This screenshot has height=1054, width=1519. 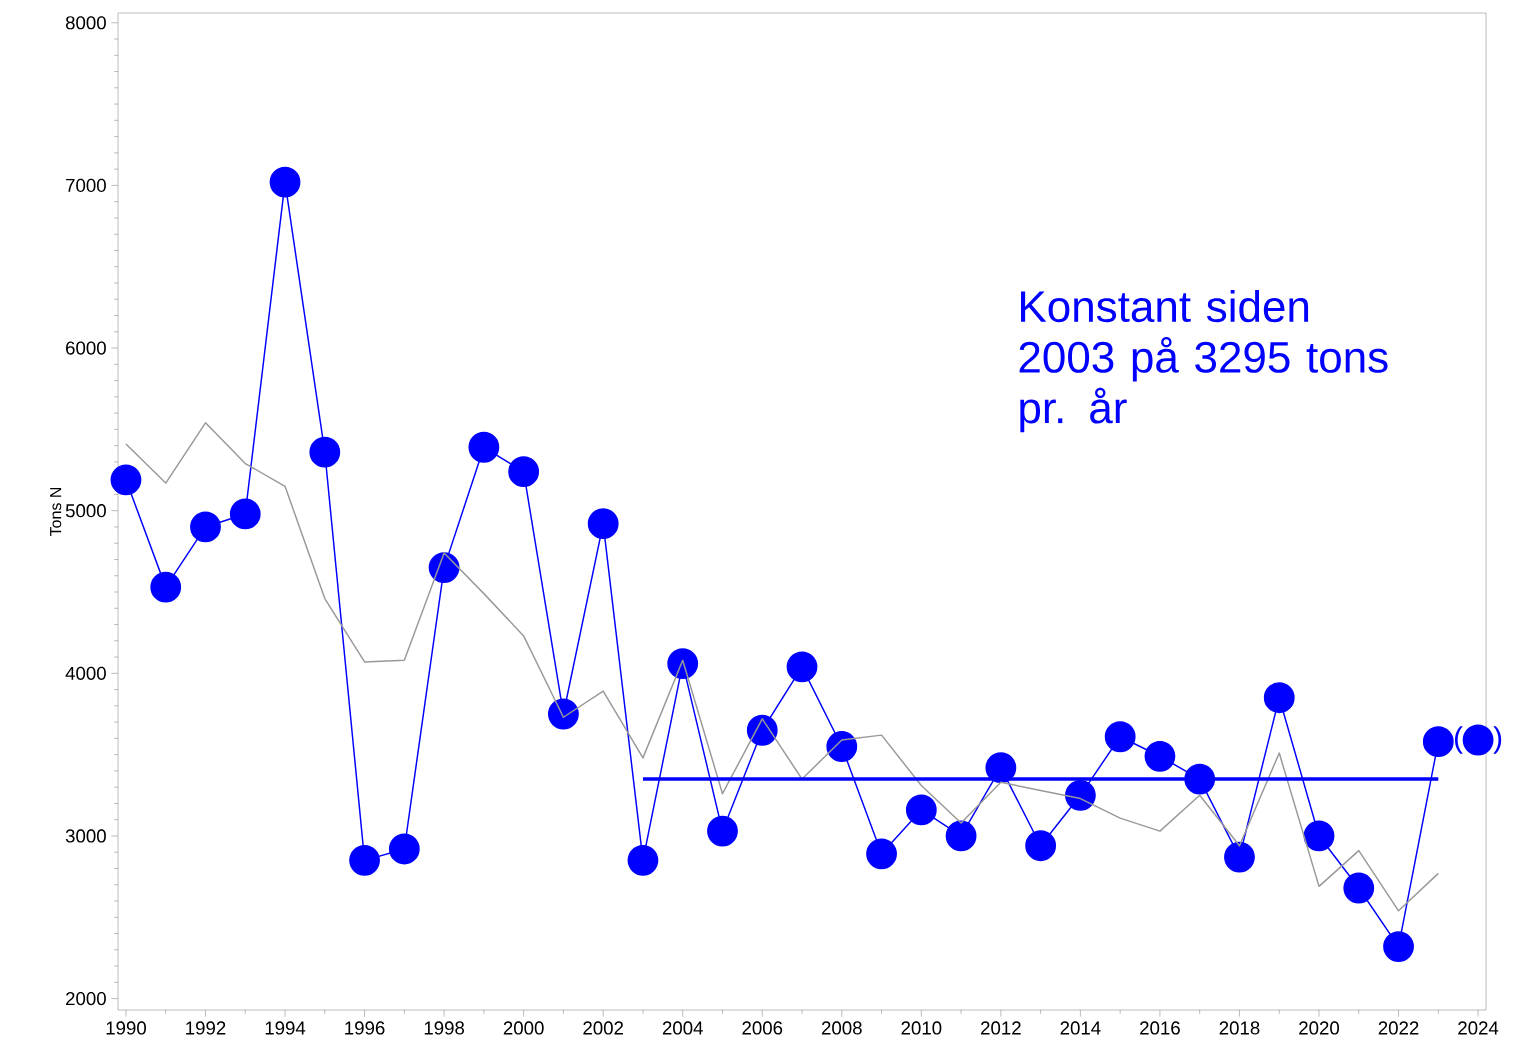 What do you see at coordinates (1203, 361) in the screenshot?
I see `annotation: Konstant siden 2003 på 3295 tons pr. år` at bounding box center [1203, 361].